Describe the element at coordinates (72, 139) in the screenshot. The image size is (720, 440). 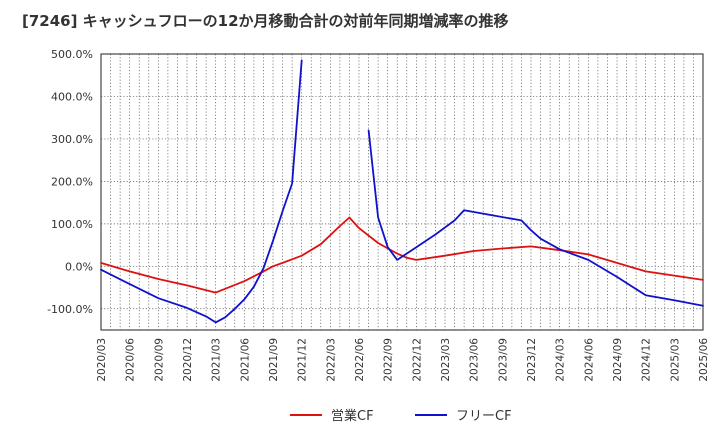
I see `y-tick-label: 300.0%` at that location.